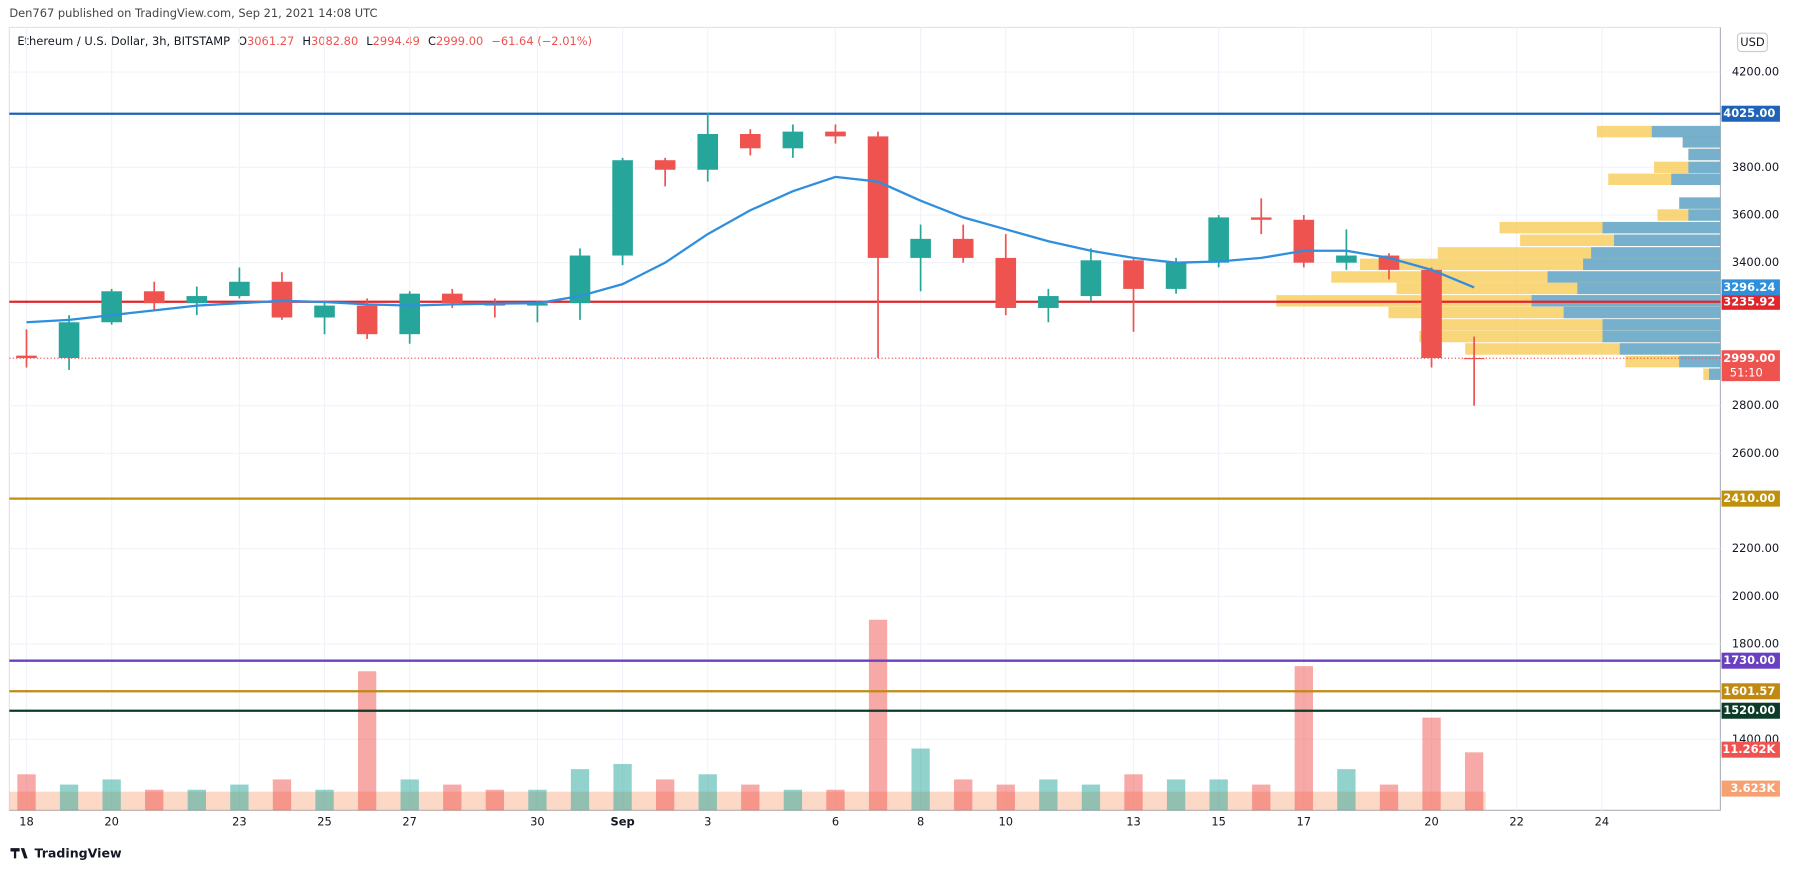  What do you see at coordinates (1755, 405) in the screenshot?
I see `y-tick-label: 2800.00` at bounding box center [1755, 405].